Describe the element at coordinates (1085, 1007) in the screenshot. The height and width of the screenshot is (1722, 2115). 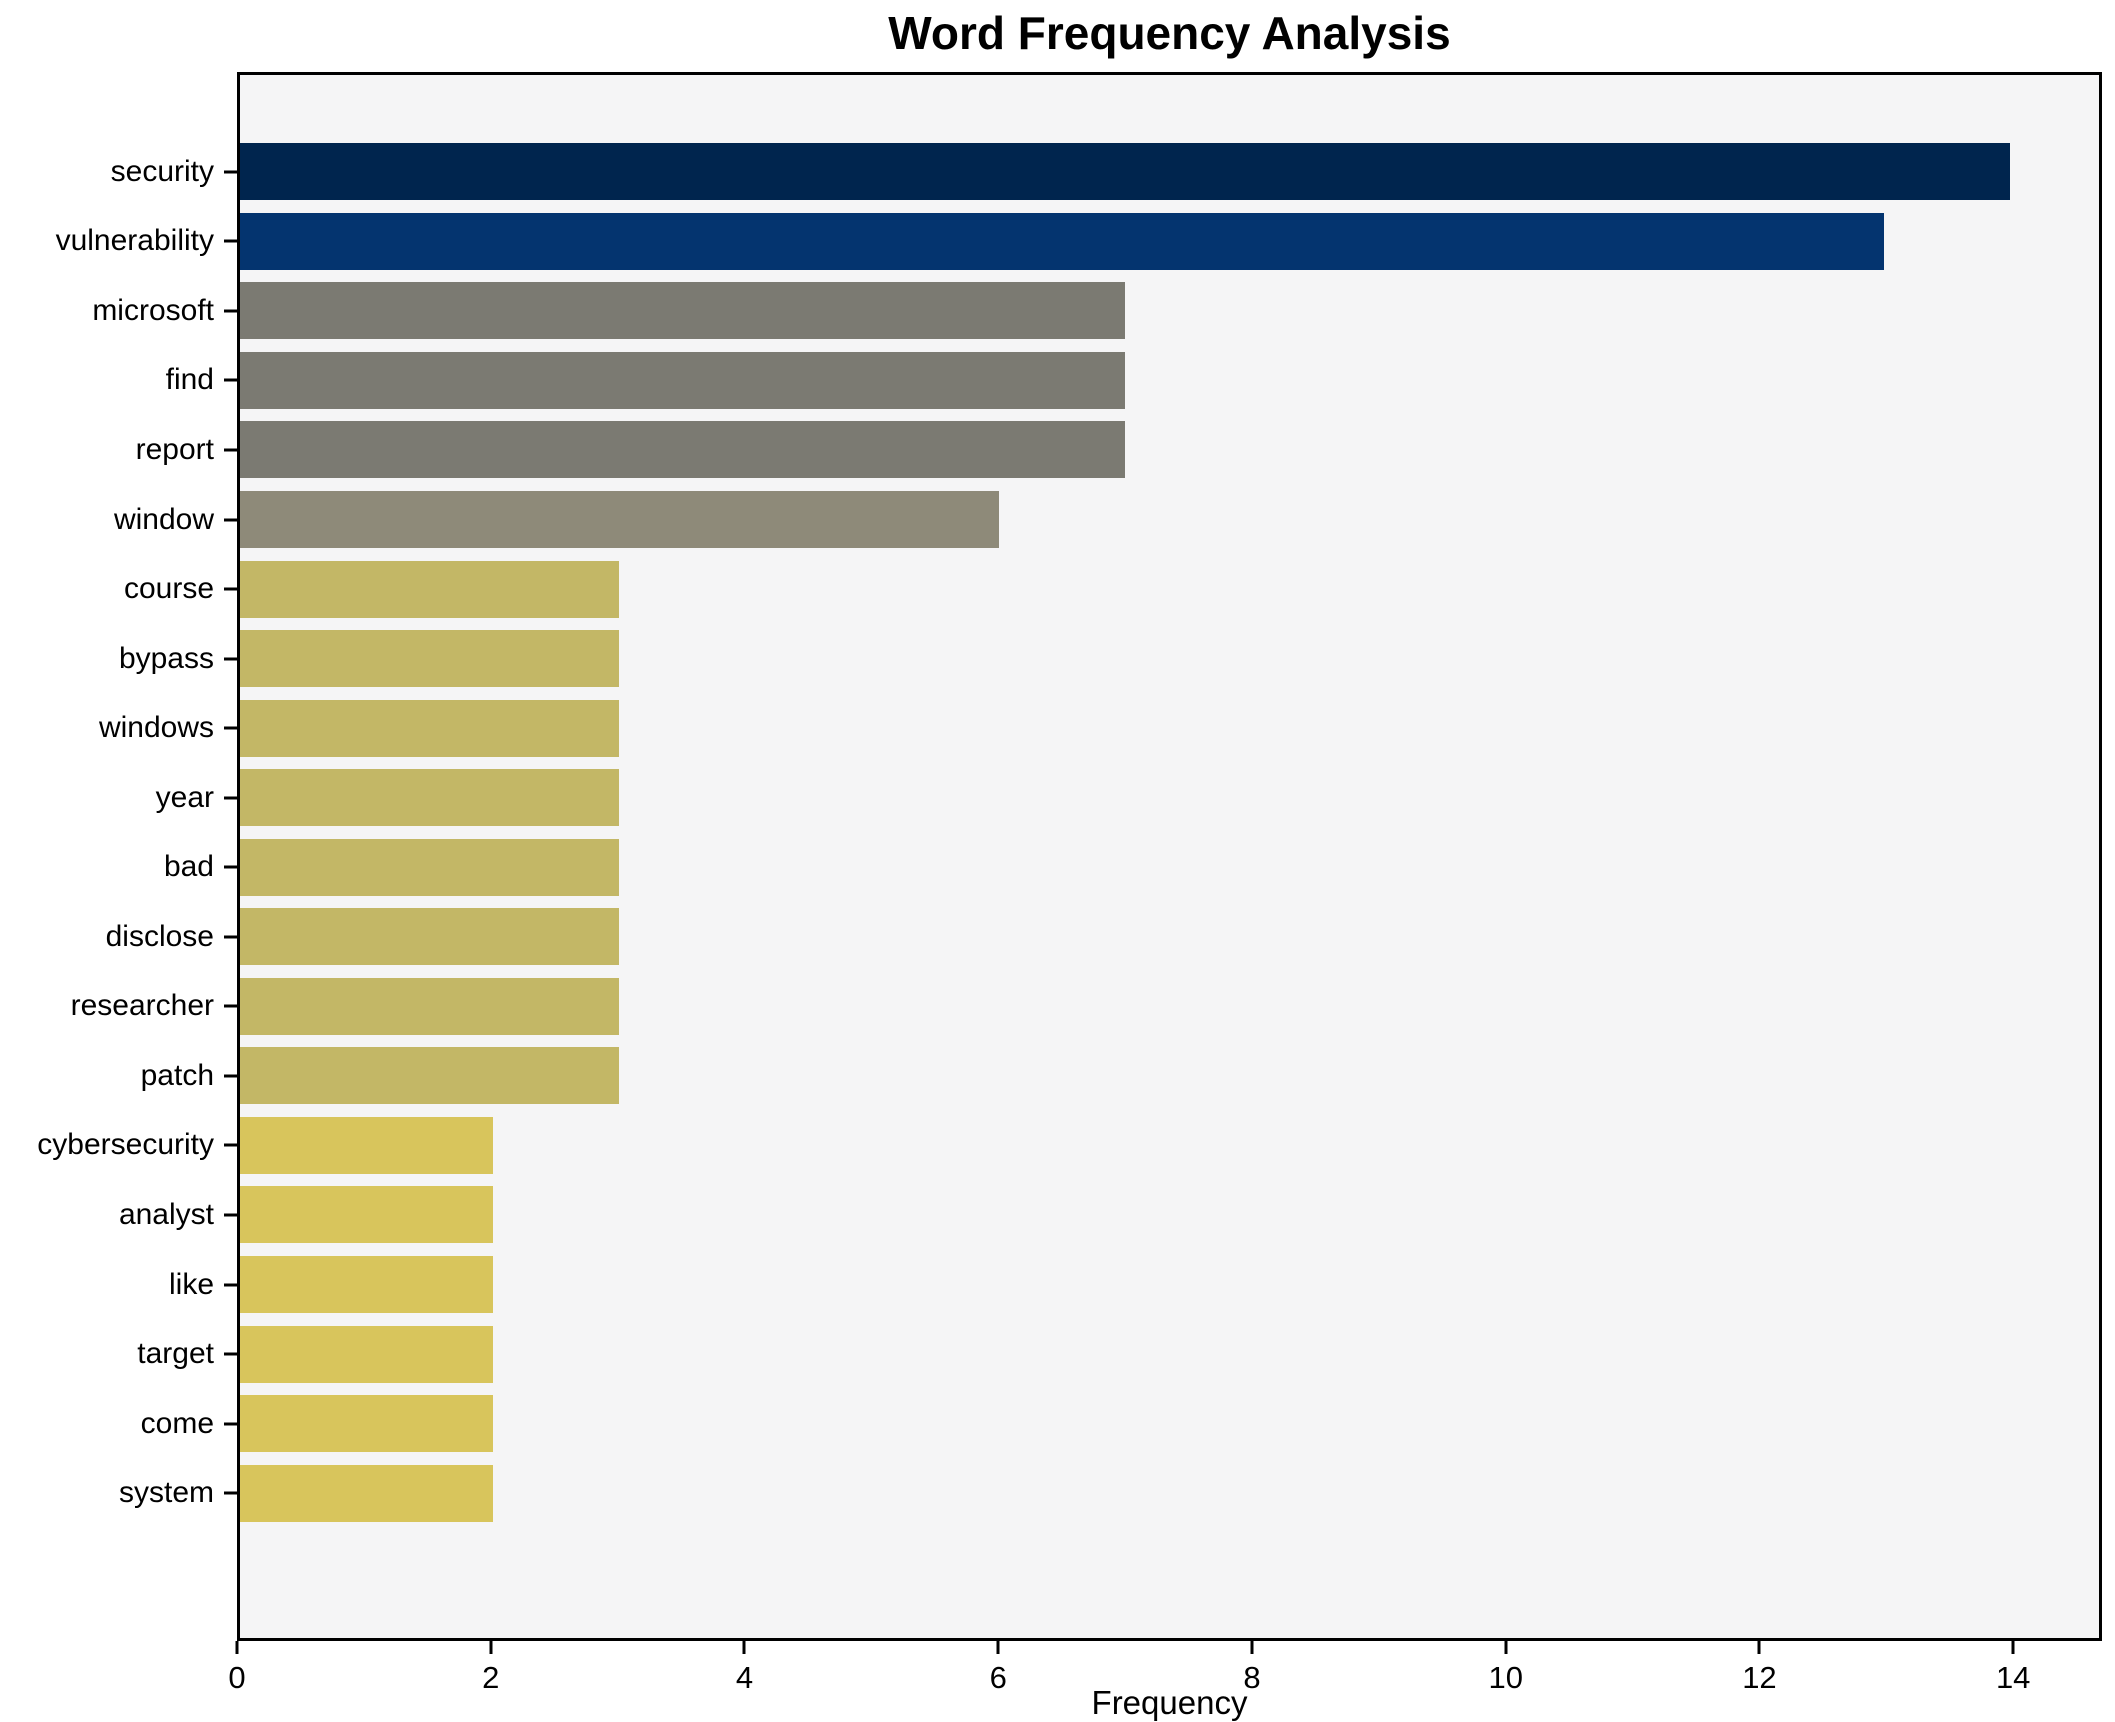
I see `bar-row: researcher` at that location.